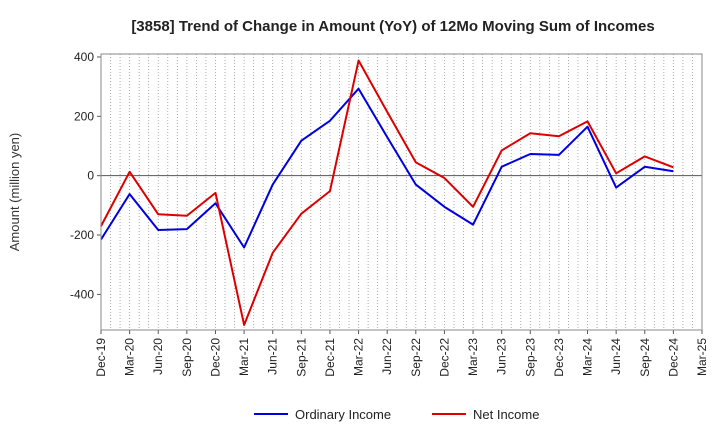 The width and height of the screenshot is (720, 440). I want to click on legend: Ordinary Income Net Income, so click(396, 414).